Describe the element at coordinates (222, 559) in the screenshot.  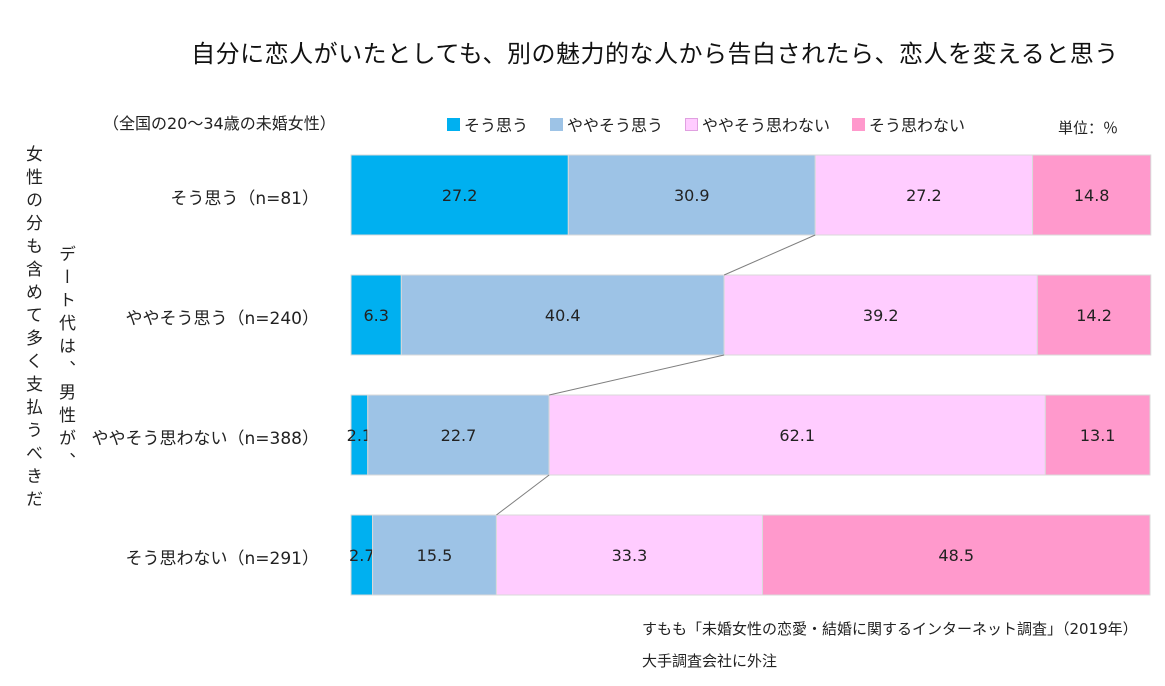
I see `row-label: そう思わない（n=291）` at that location.